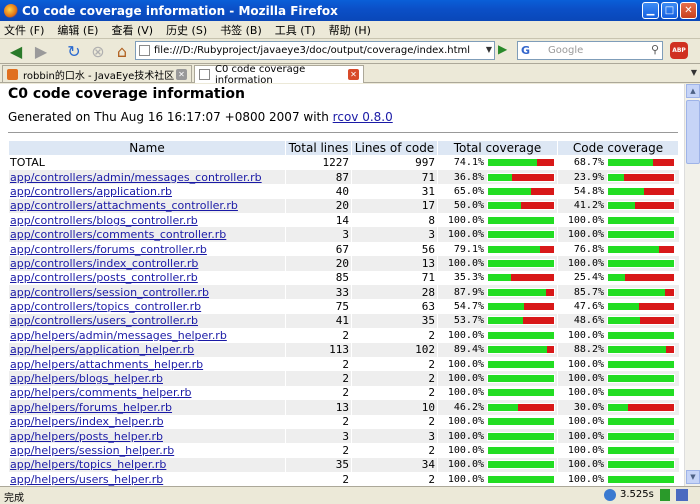  What do you see at coordinates (122, 51) in the screenshot?
I see `home-button: ⌂` at bounding box center [122, 51].